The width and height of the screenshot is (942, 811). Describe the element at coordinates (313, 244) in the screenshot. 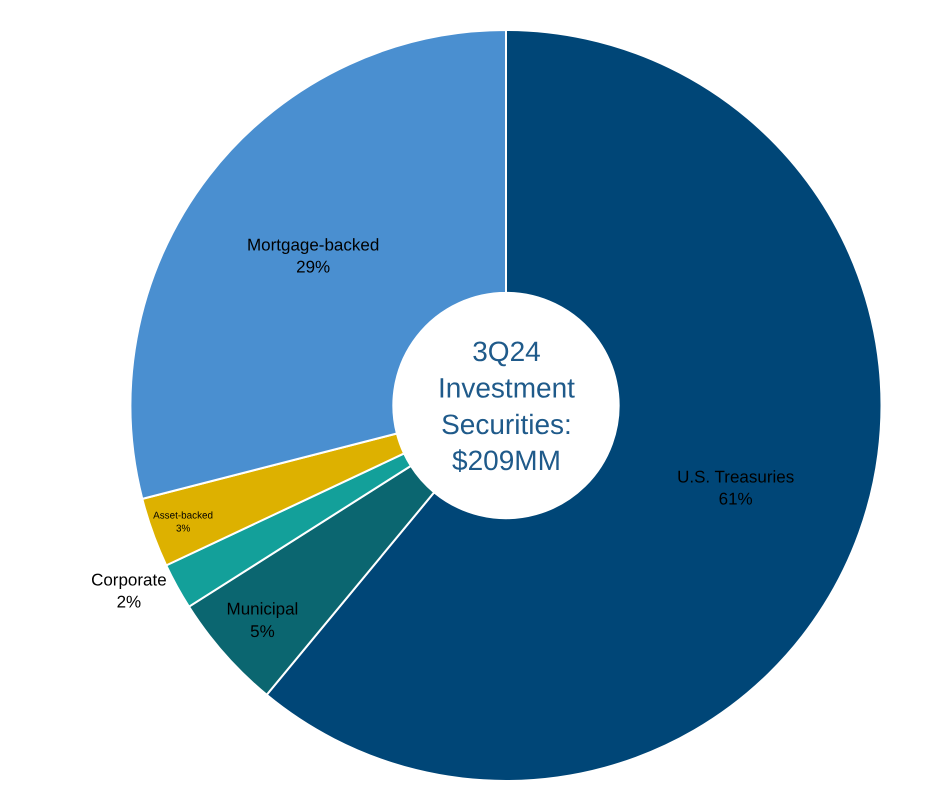

I see `slice-label: Mortgage-backed` at that location.